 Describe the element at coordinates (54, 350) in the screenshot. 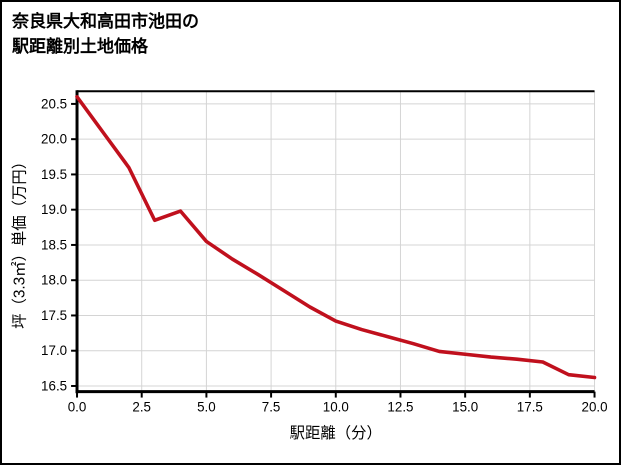

I see `y-tick-label: 17.0` at that location.